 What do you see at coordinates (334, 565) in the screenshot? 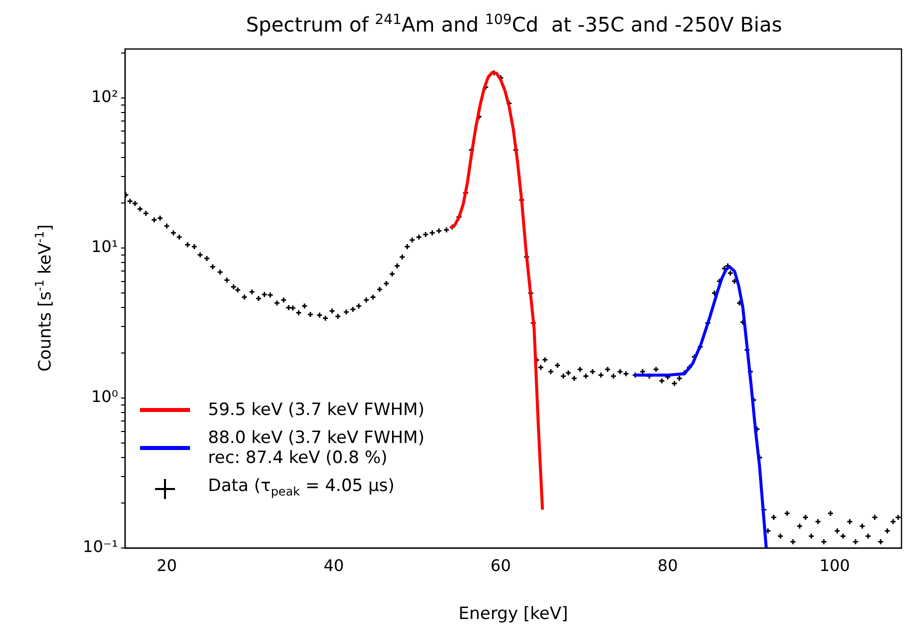
I see `x-tick-label: 40` at bounding box center [334, 565].